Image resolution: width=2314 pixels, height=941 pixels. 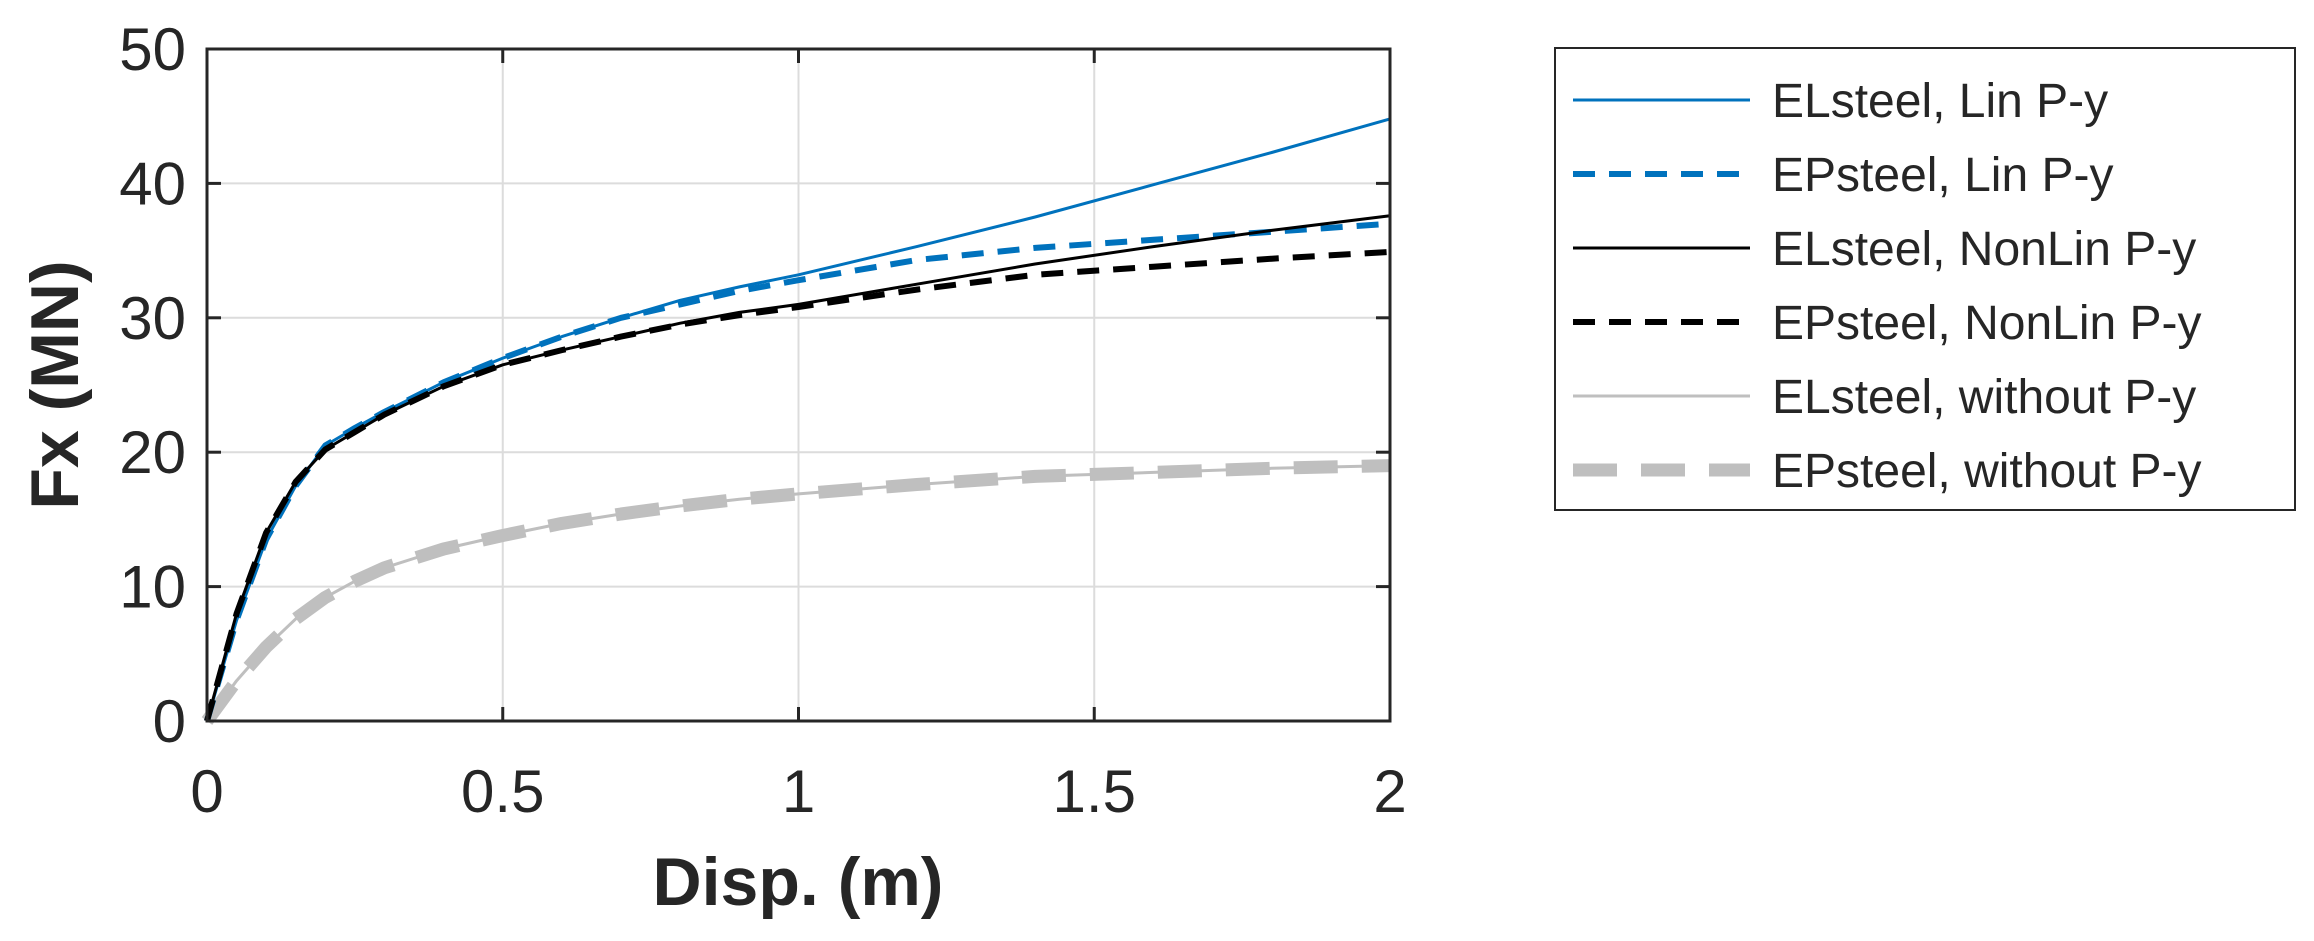 What do you see at coordinates (798, 882) in the screenshot?
I see `x-axis-label: Disp. (m)` at bounding box center [798, 882].